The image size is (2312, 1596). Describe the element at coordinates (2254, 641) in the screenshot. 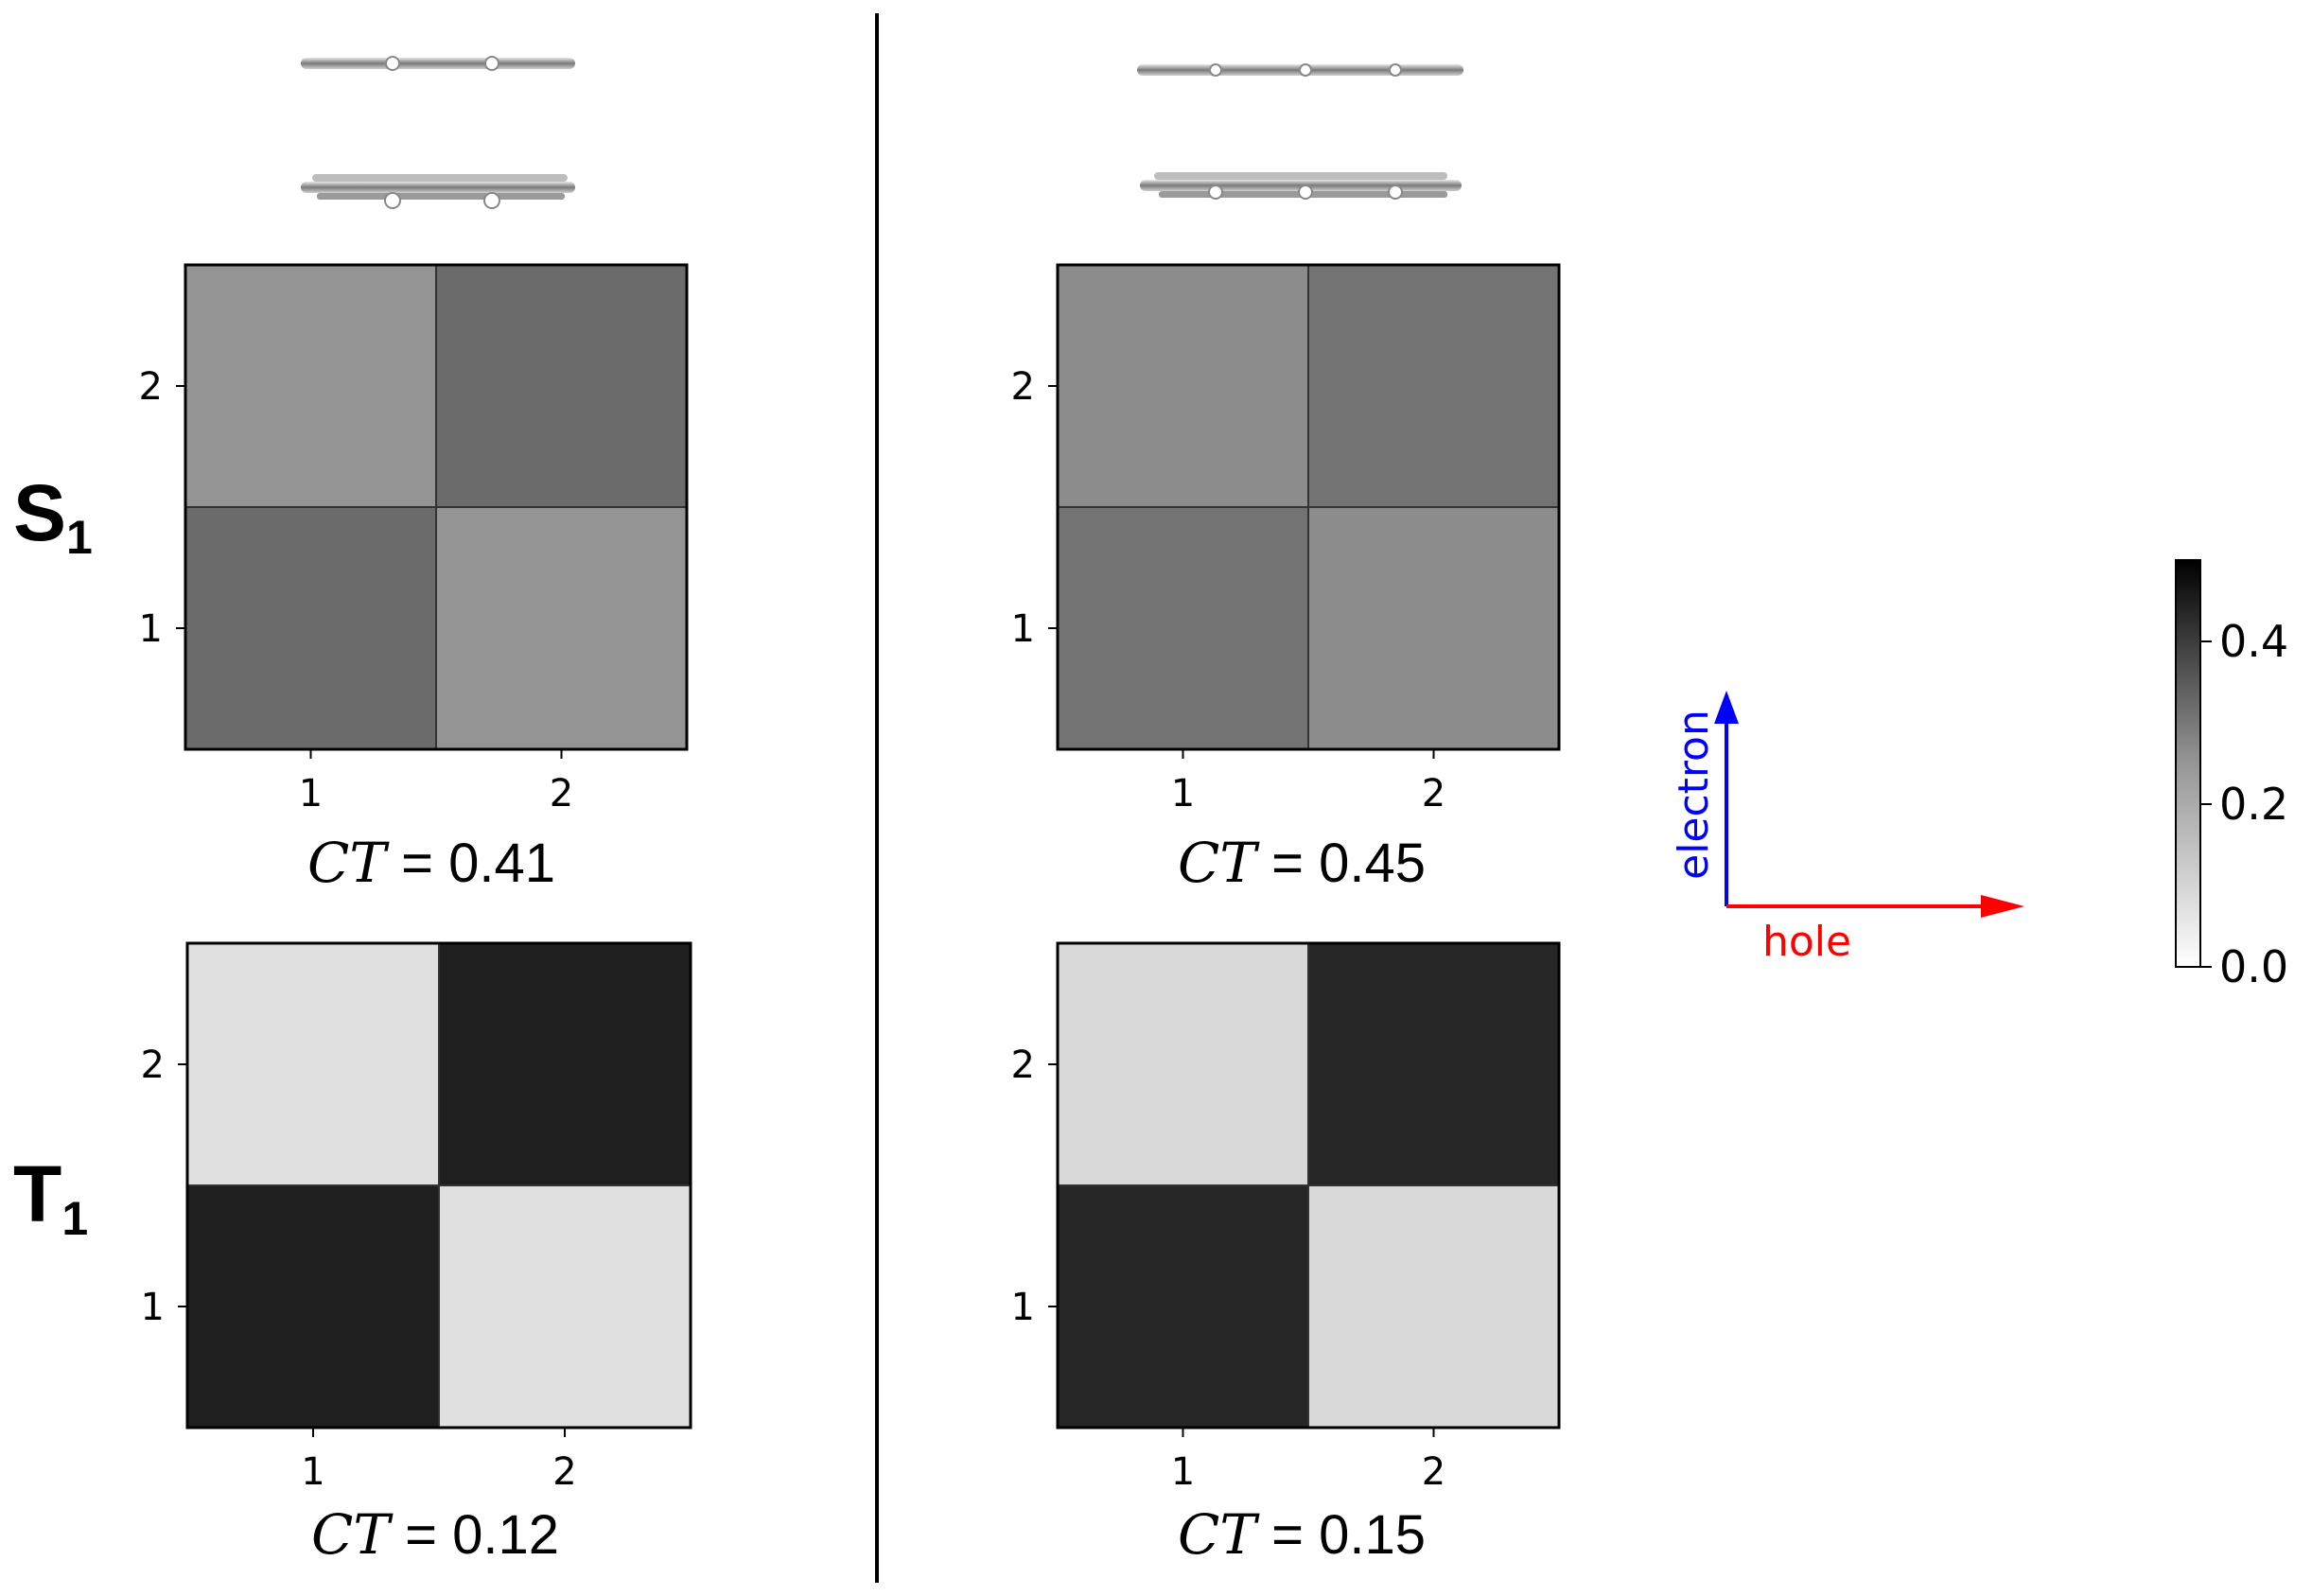

I see `colorbar-tick-label: 0.4` at that location.